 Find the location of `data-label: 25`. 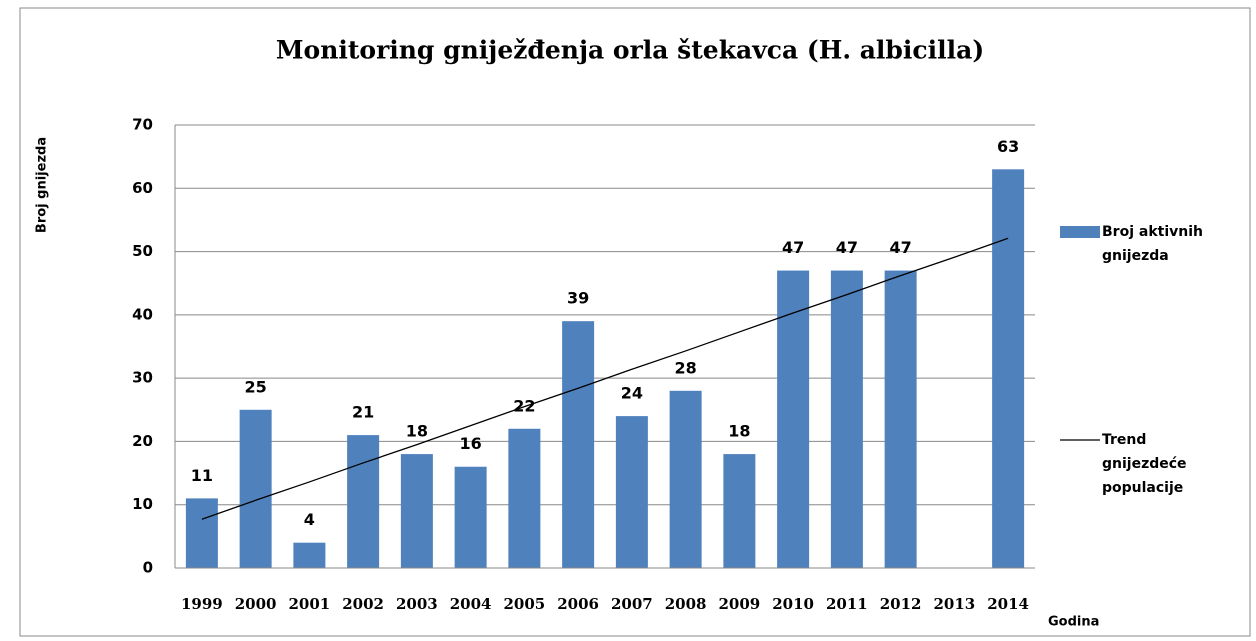

data-label: 25 is located at coordinates (255, 386).